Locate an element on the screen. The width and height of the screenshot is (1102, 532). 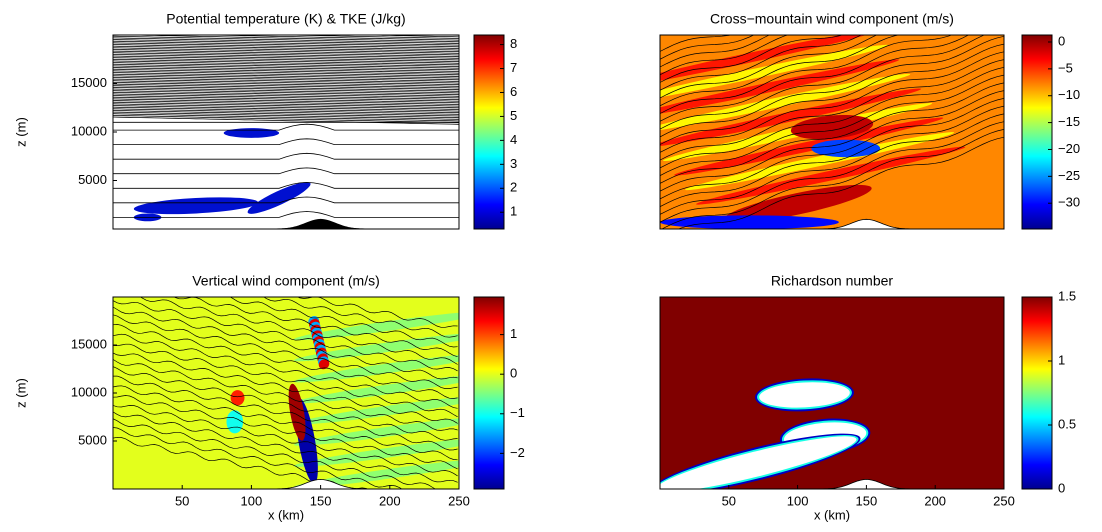
colorbar-tick-label: 0 is located at coordinates (1061, 487).